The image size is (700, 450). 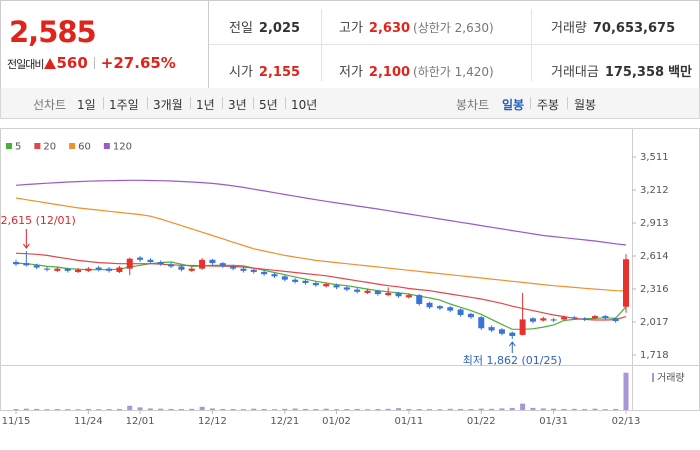 What do you see at coordinates (53, 32) in the screenshot?
I see `price: 2,585` at bounding box center [53, 32].